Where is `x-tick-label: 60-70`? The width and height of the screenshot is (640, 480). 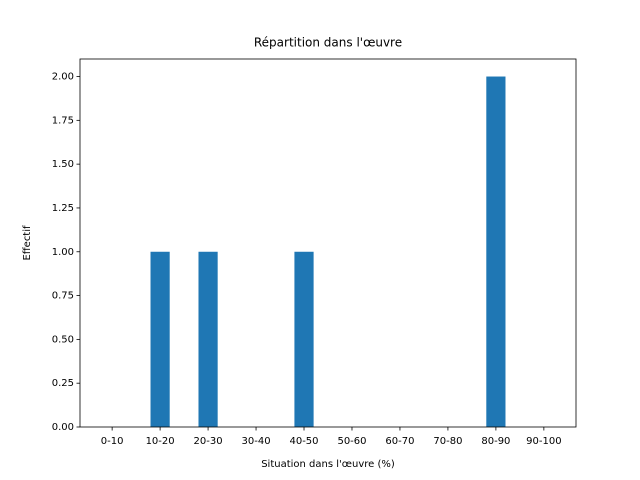 x-tick-label: 60-70 is located at coordinates (399, 441).